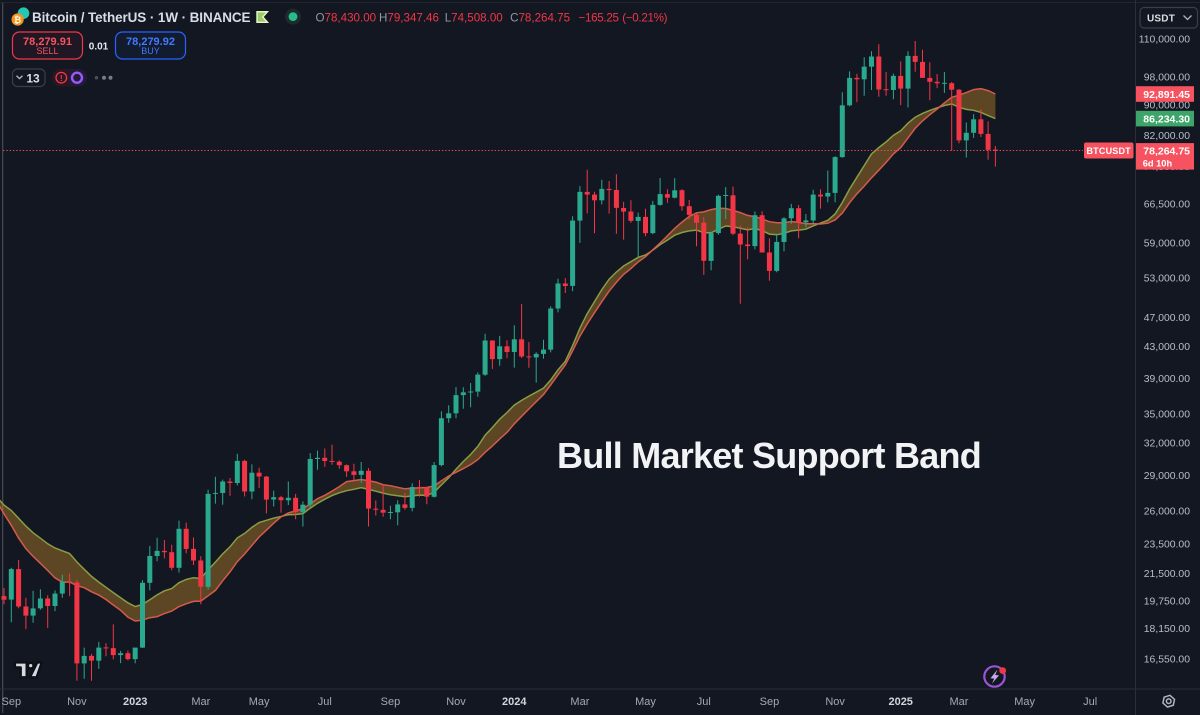 The height and width of the screenshot is (715, 1200). I want to click on svg-text: 78,264.75, so click(1166, 151).